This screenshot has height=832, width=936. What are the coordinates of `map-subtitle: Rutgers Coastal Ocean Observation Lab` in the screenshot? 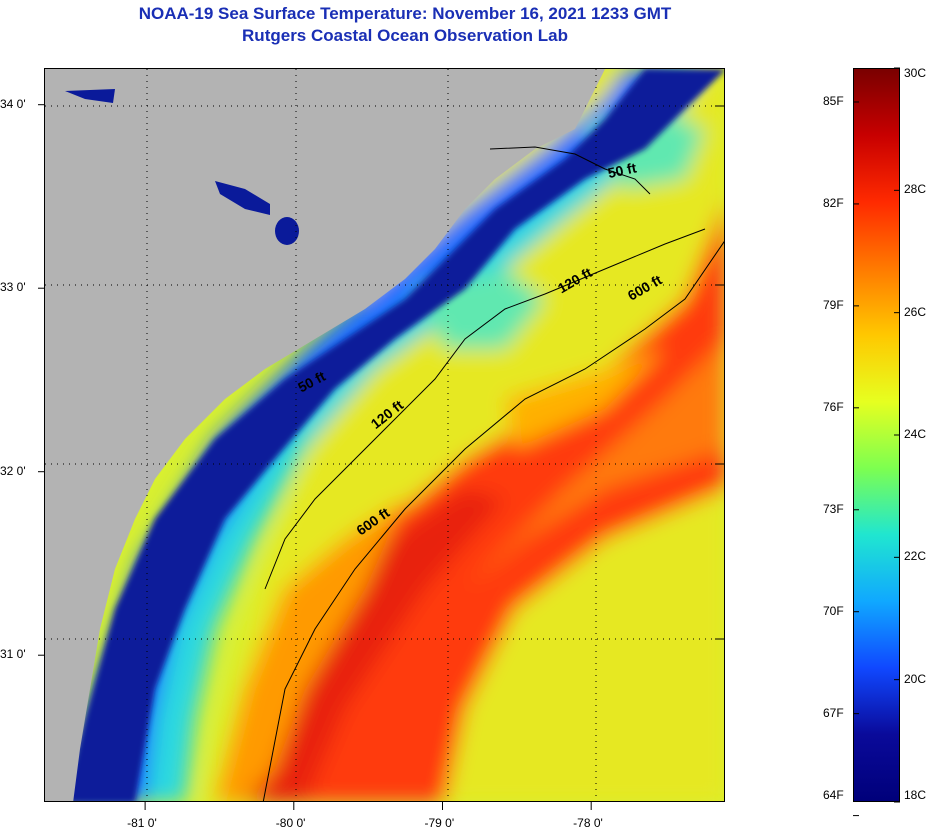 It's located at (405, 35).